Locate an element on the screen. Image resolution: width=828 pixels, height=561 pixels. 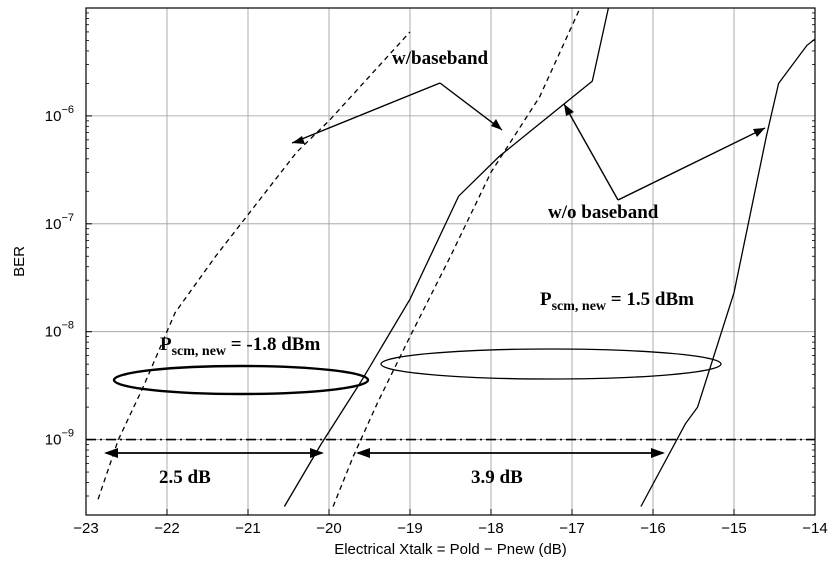
x-tick-label: −16 is located at coordinates (652, 528).